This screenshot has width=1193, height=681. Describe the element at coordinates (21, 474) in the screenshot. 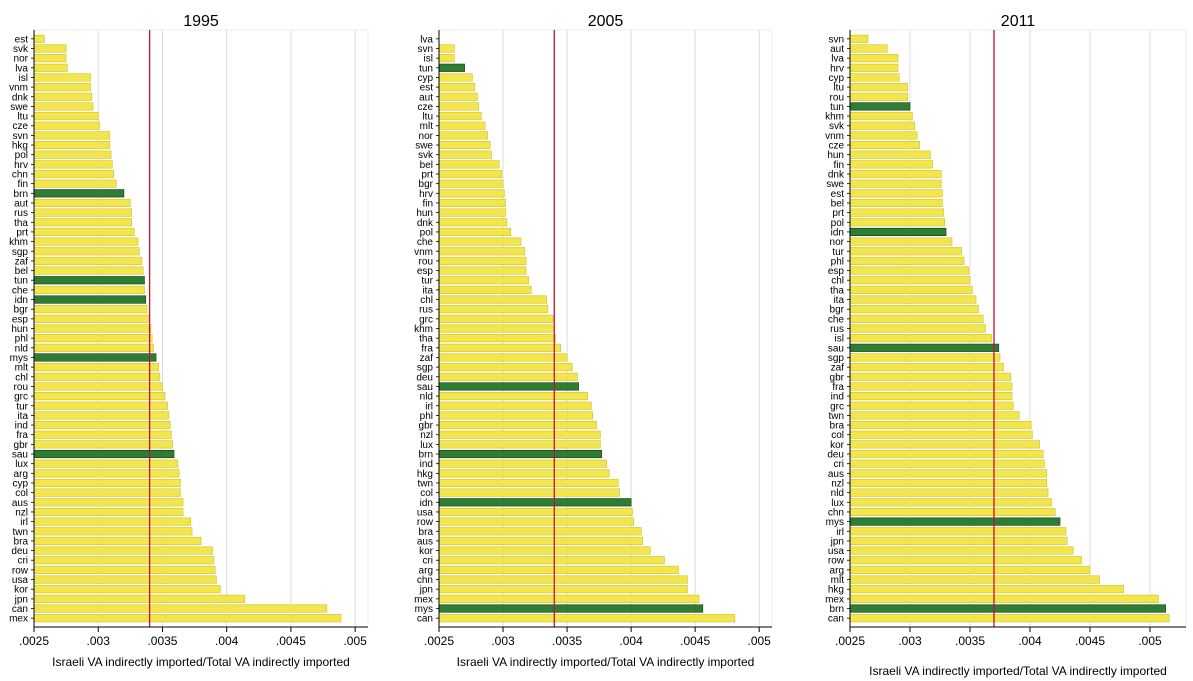

I see `category-label: arg` at that location.